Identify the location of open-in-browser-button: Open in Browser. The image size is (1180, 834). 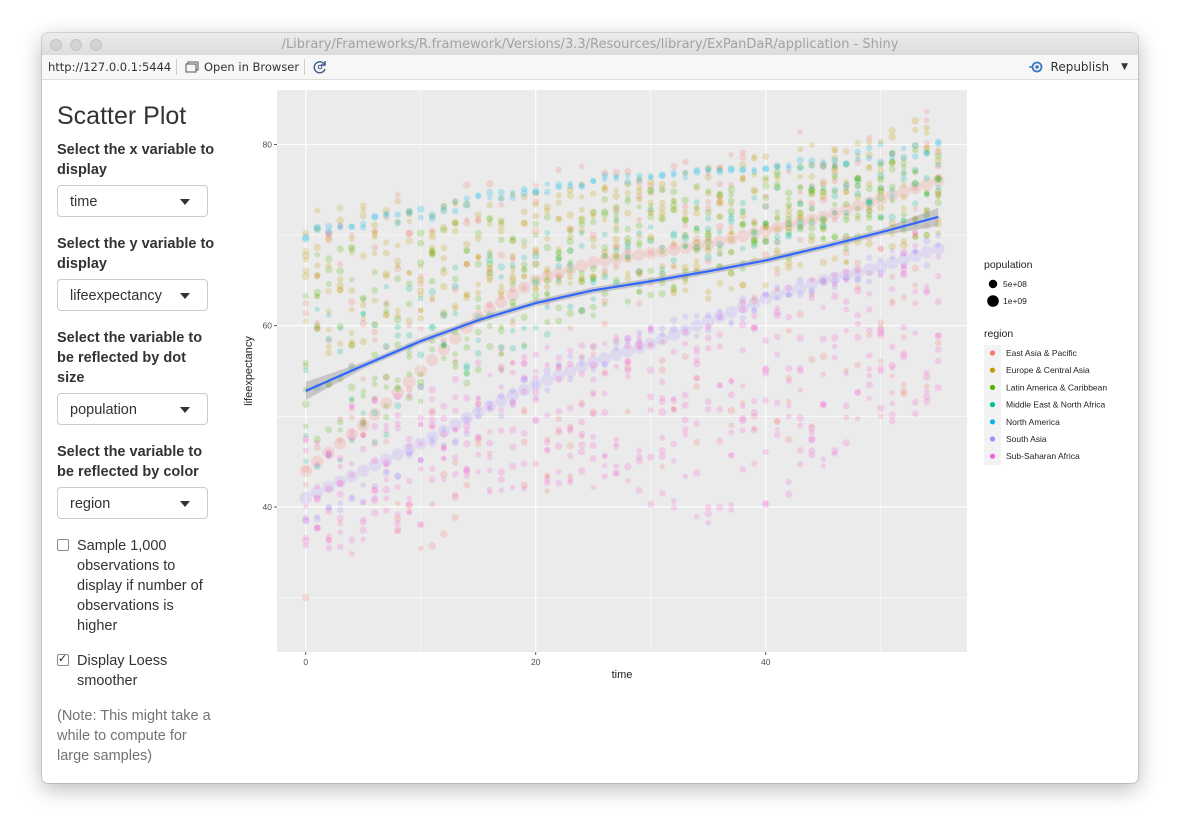
(242, 67).